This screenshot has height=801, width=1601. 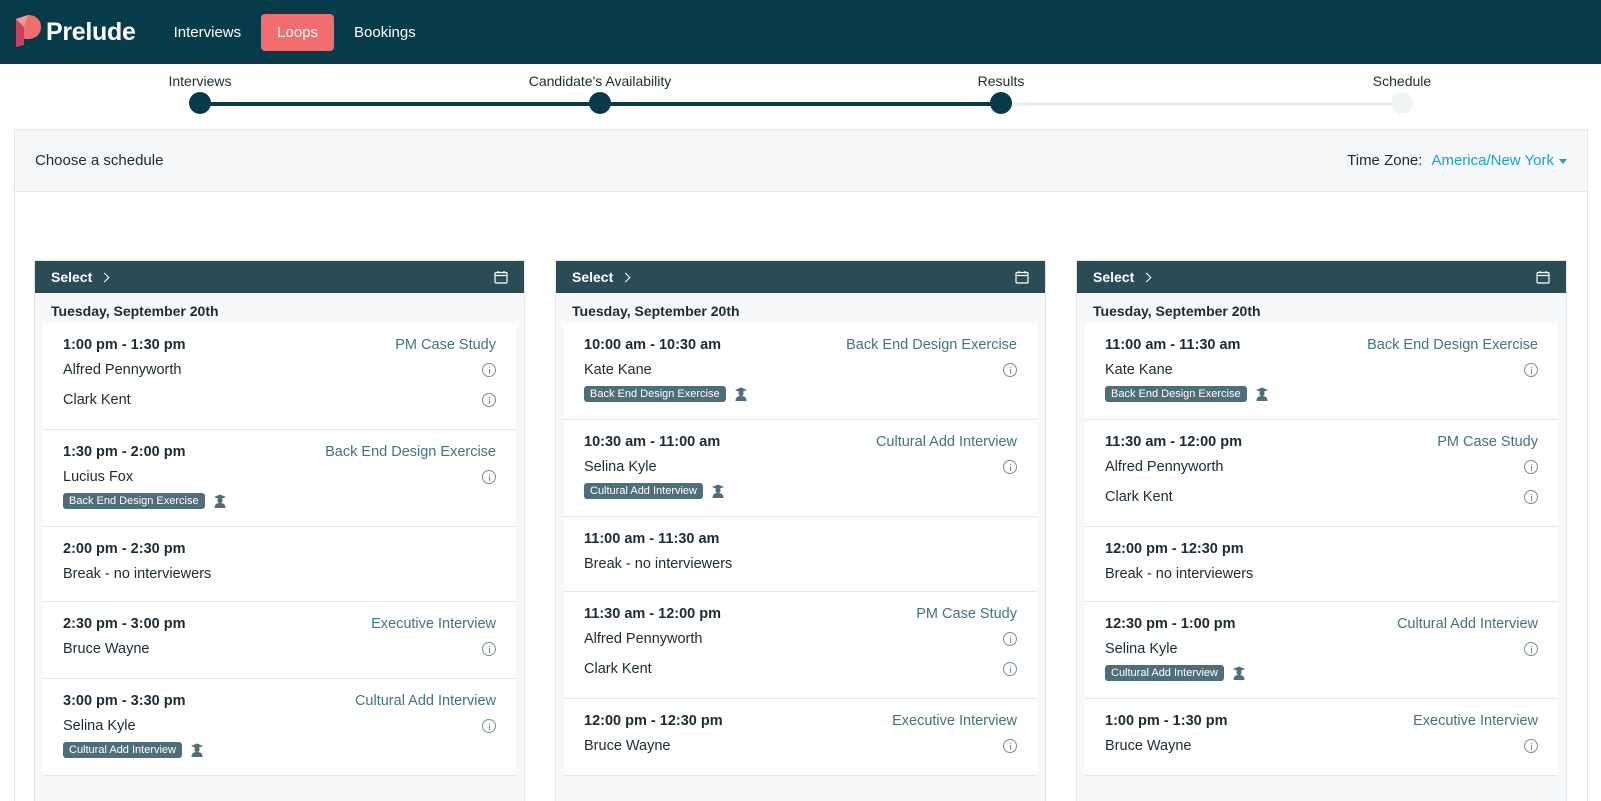 What do you see at coordinates (800, 614) in the screenshot?
I see `slot-header: 11:30 am - 12:00 pm PM Case Study` at bounding box center [800, 614].